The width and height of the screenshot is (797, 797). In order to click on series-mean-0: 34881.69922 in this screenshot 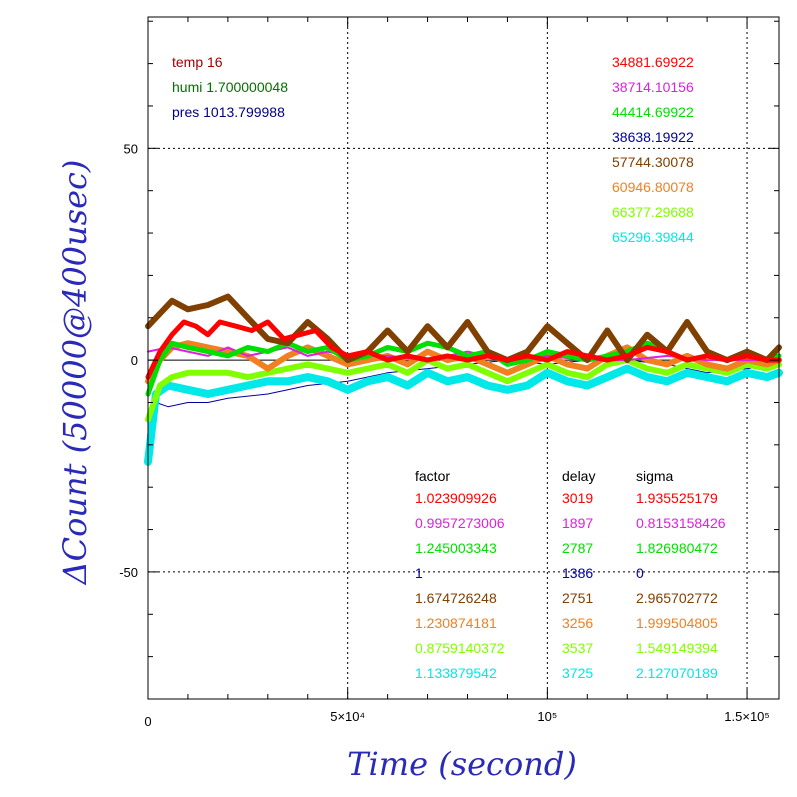, I will do `click(653, 62)`.